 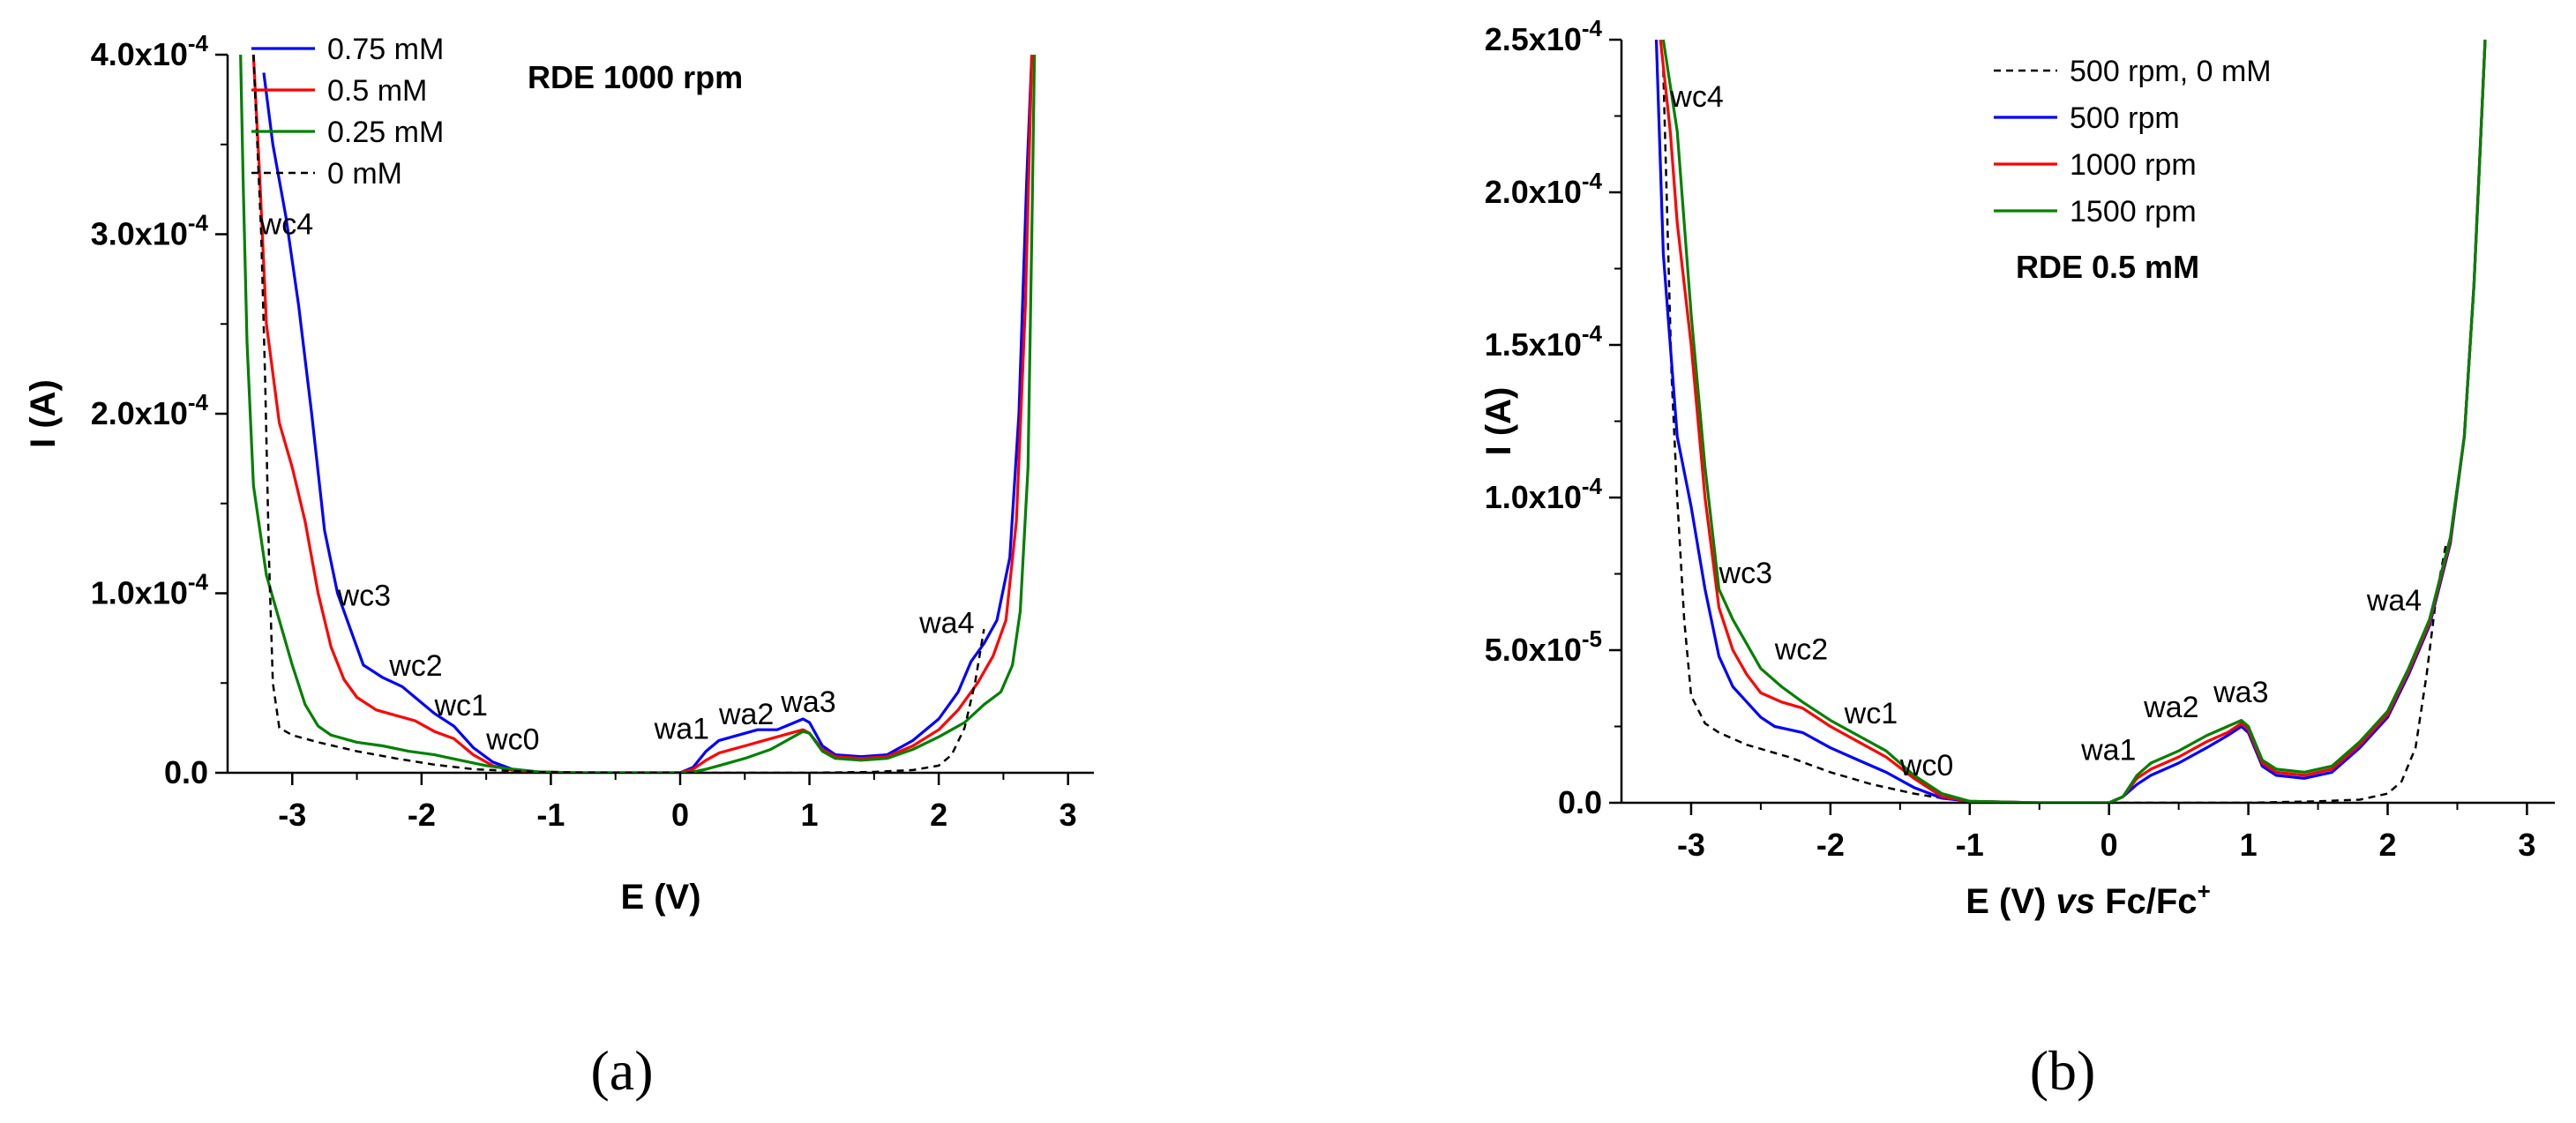 What do you see at coordinates (636, 77) in the screenshot?
I see `annotation-label: RDE 1000 rpm` at bounding box center [636, 77].